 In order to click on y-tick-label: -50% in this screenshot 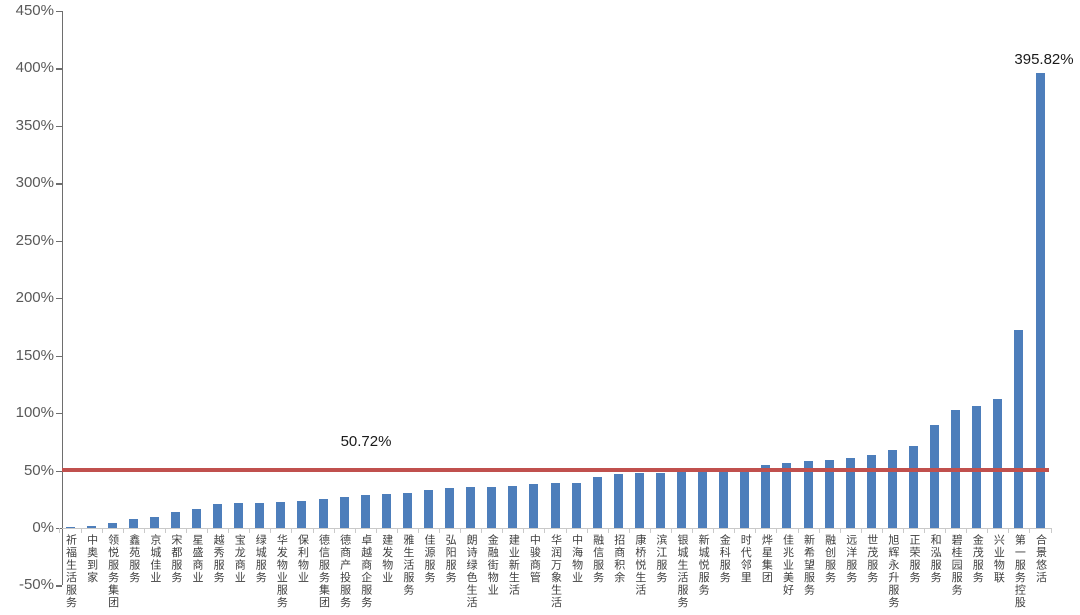, I will do `click(36, 585)`.